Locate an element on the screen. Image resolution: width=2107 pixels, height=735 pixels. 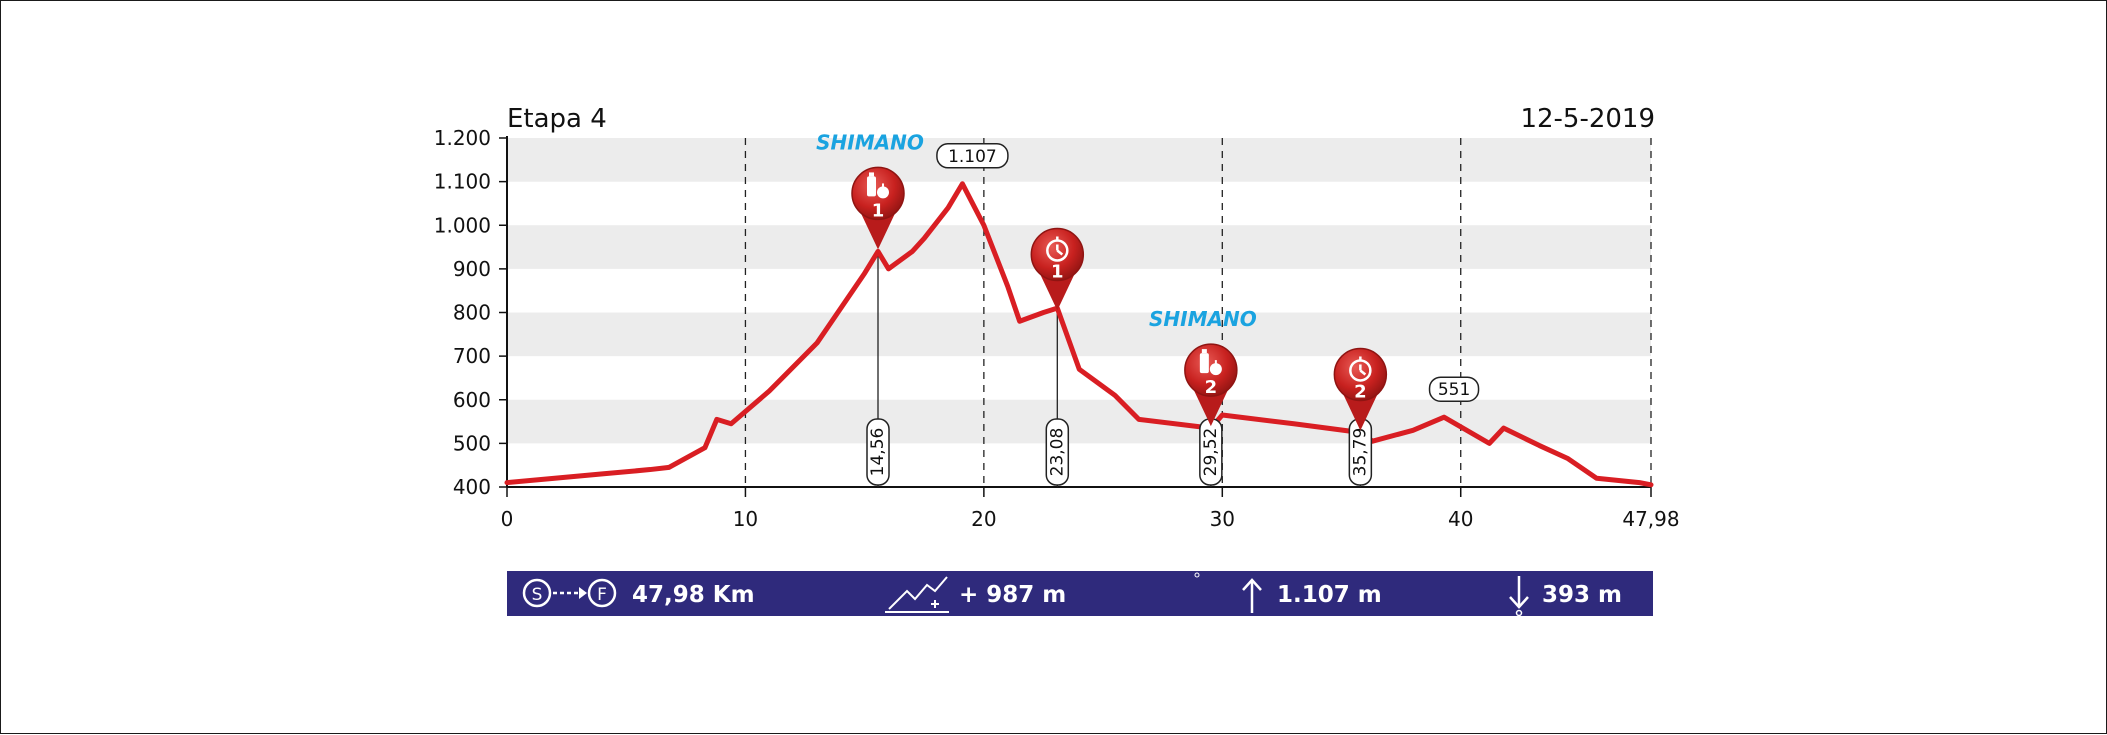
feed-zone-pin: 1 is located at coordinates (878, 208).